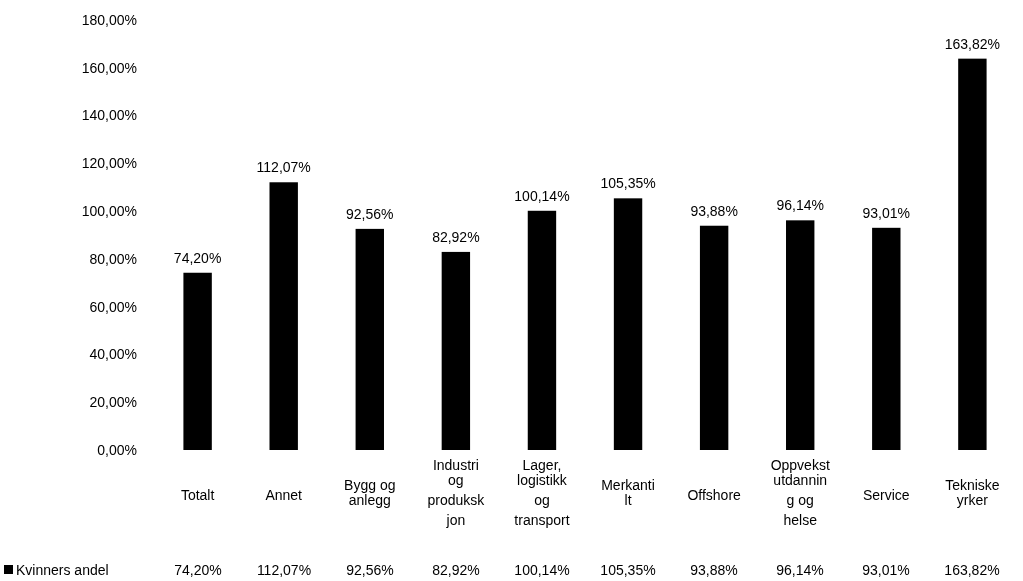 This screenshot has width=1023, height=581. What do you see at coordinates (972, 492) in the screenshot?
I see `x-tick-label: Tekniske yrker` at bounding box center [972, 492].